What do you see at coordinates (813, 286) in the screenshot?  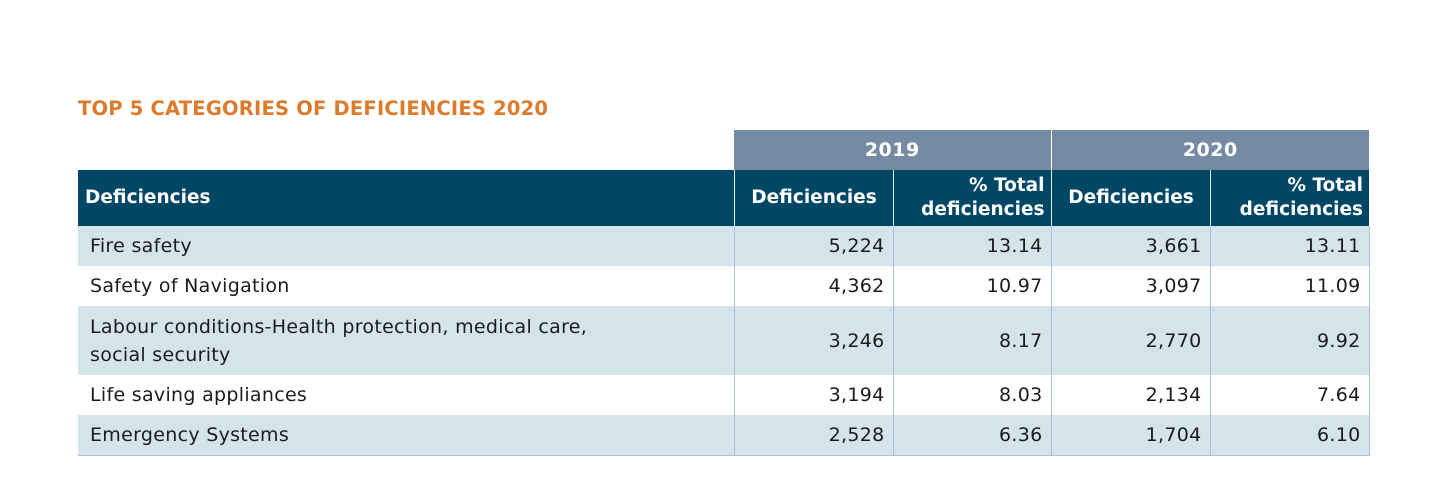 I see `deficiencies-2019-cell: 4,362` at bounding box center [813, 286].